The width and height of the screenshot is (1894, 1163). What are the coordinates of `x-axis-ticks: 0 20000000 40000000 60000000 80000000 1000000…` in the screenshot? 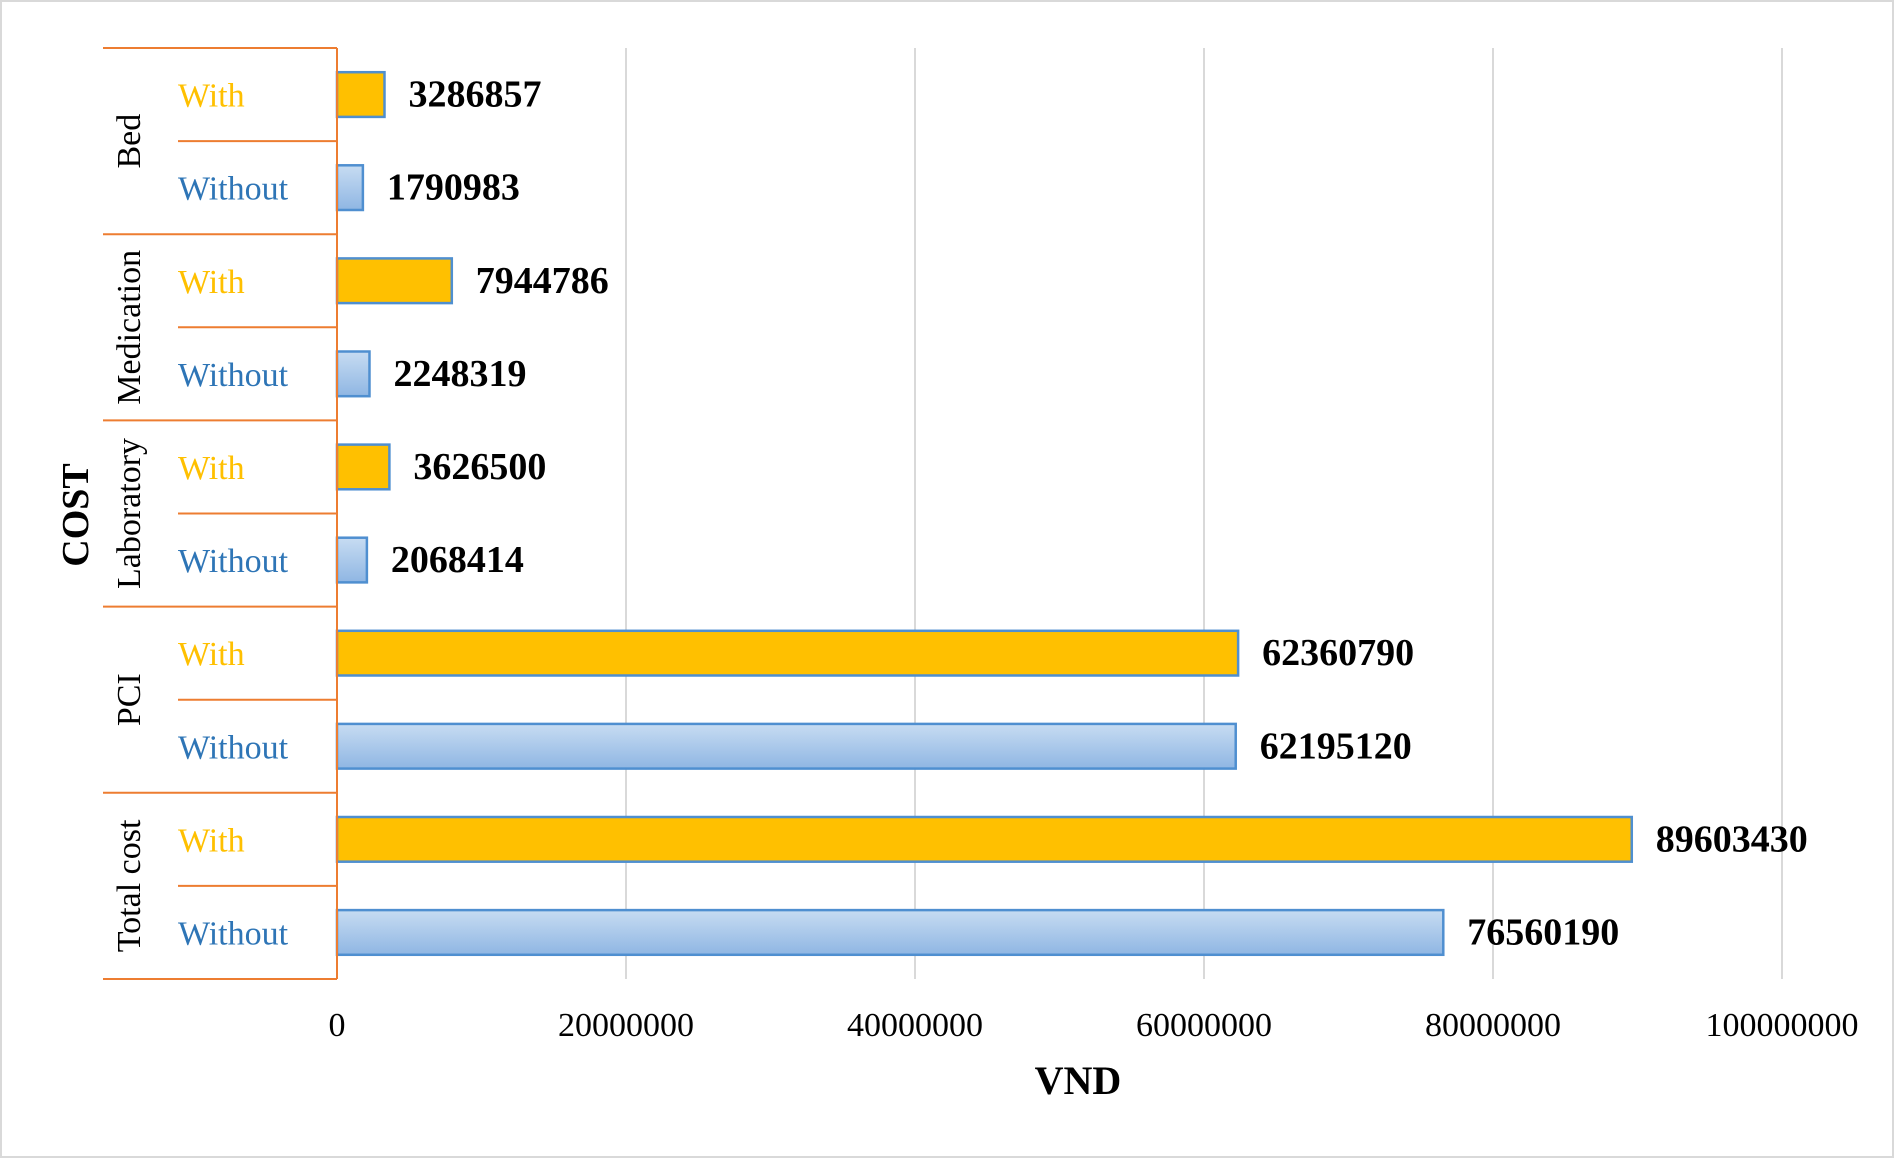 It's located at (1094, 1025).